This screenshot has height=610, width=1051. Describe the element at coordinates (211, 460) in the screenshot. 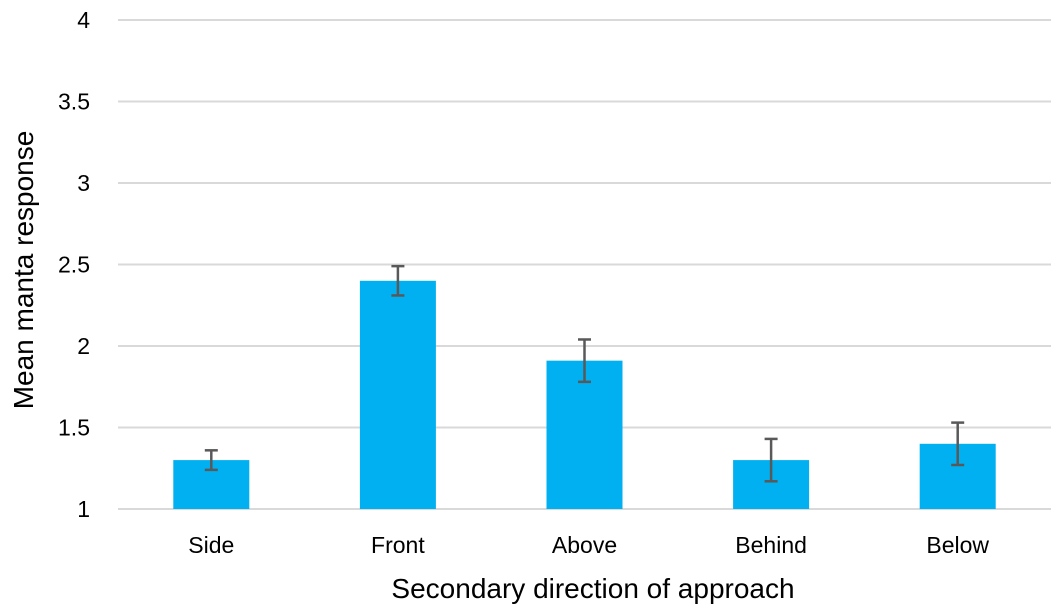

I see `error-bar-side` at that location.